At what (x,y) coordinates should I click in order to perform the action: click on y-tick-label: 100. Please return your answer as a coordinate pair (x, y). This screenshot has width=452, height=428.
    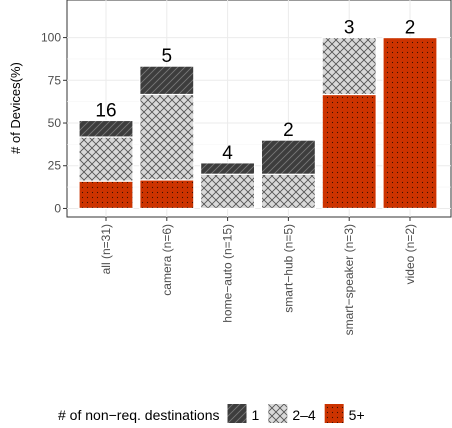
    Looking at the image, I should click on (51, 38).